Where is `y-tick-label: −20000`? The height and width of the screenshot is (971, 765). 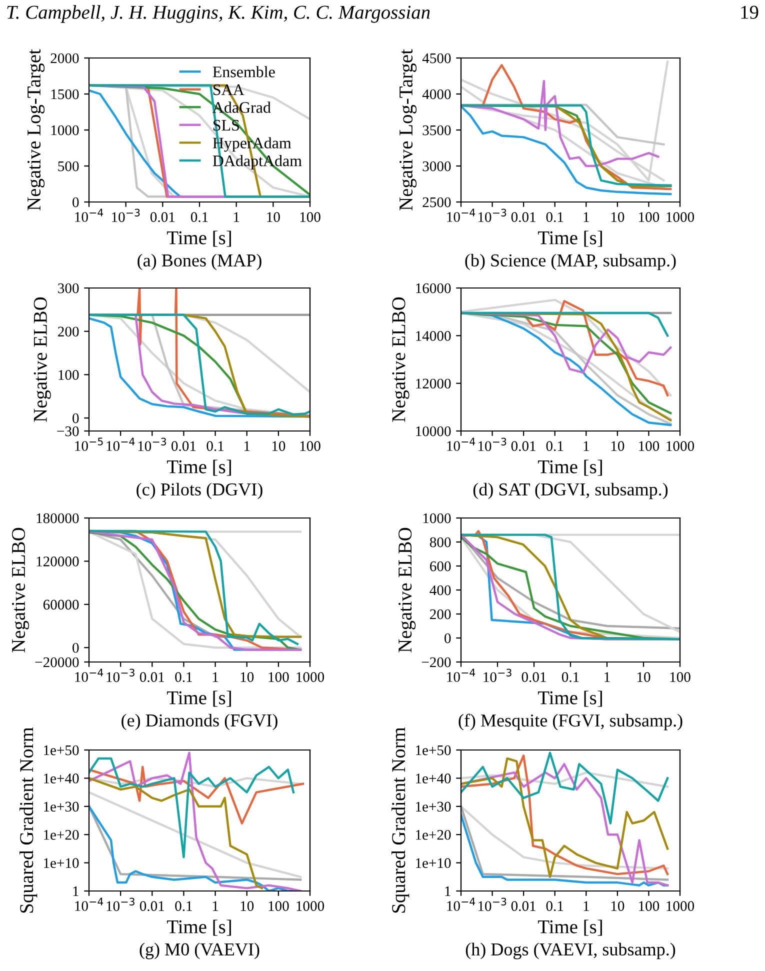
y-tick-label: −20000 is located at coordinates (57, 662).